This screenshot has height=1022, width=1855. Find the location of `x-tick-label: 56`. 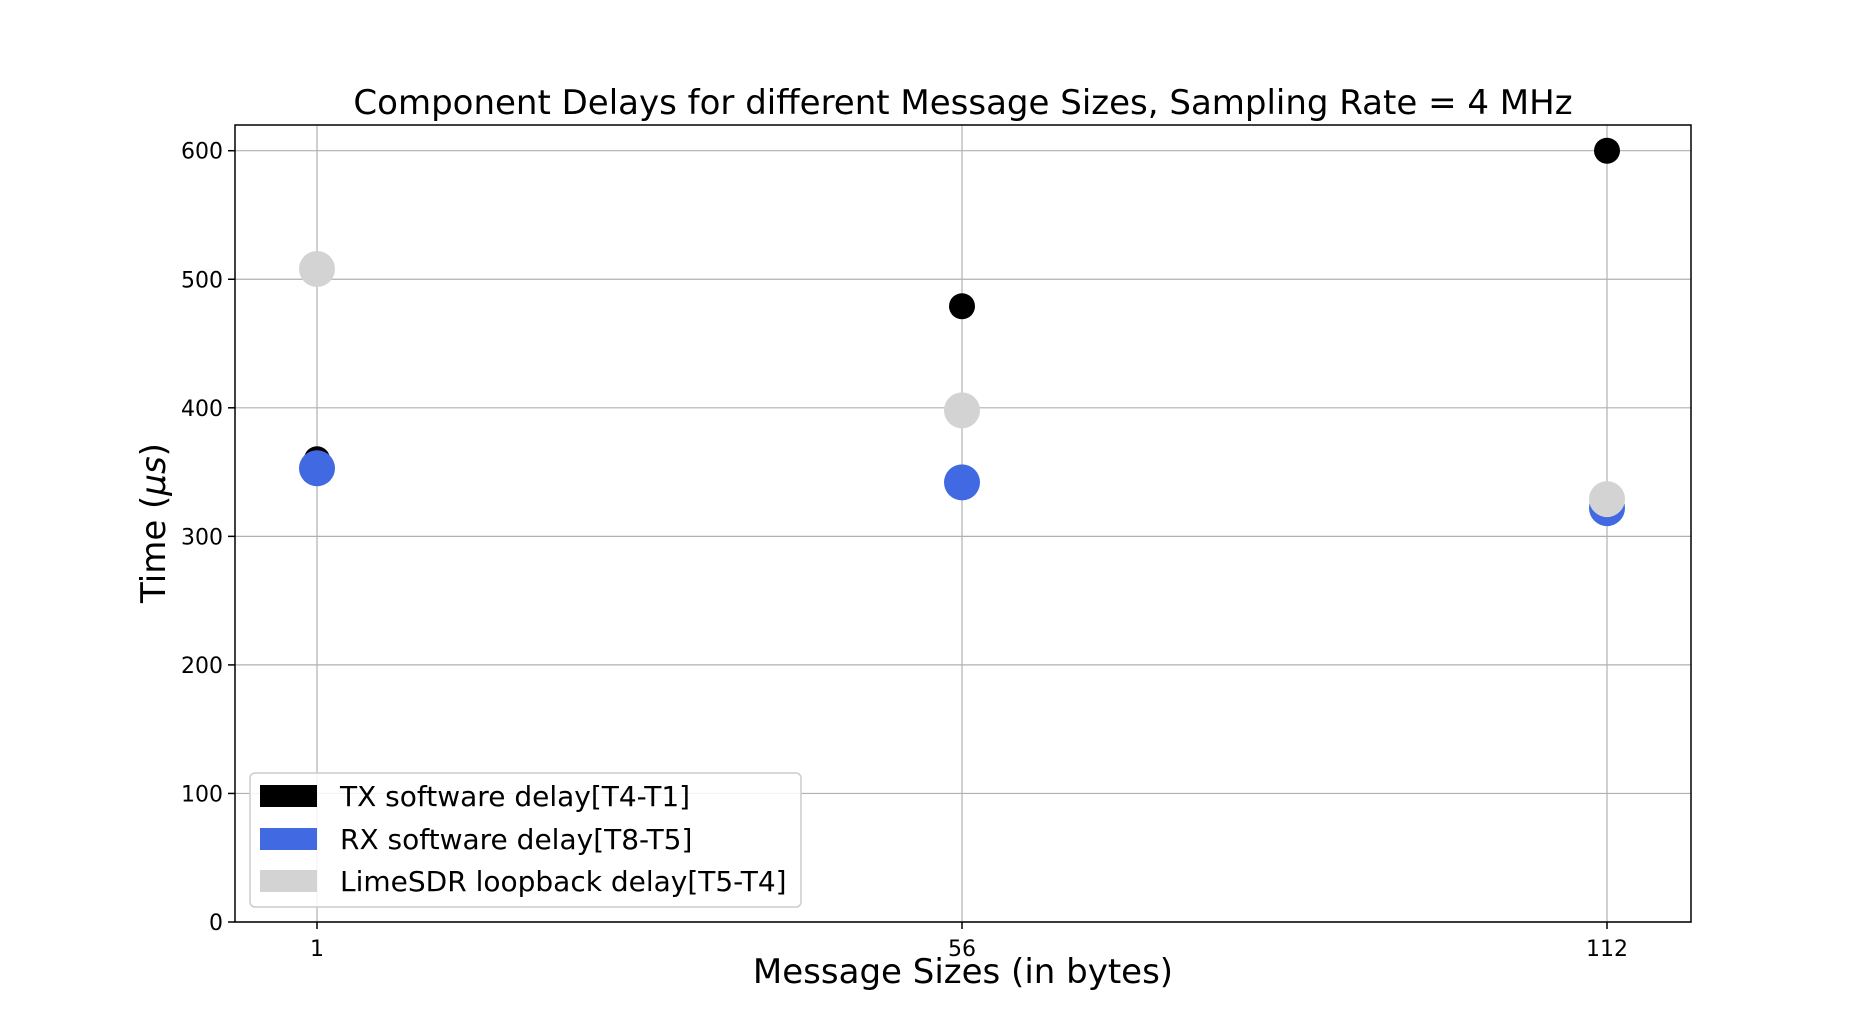

x-tick-label: 56 is located at coordinates (962, 949).